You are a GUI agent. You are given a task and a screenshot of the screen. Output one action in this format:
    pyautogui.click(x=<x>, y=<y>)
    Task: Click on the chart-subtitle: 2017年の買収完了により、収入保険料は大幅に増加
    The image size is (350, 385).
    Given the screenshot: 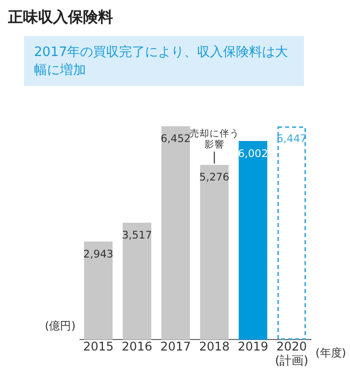 What is the action you would take?
    pyautogui.click(x=164, y=62)
    